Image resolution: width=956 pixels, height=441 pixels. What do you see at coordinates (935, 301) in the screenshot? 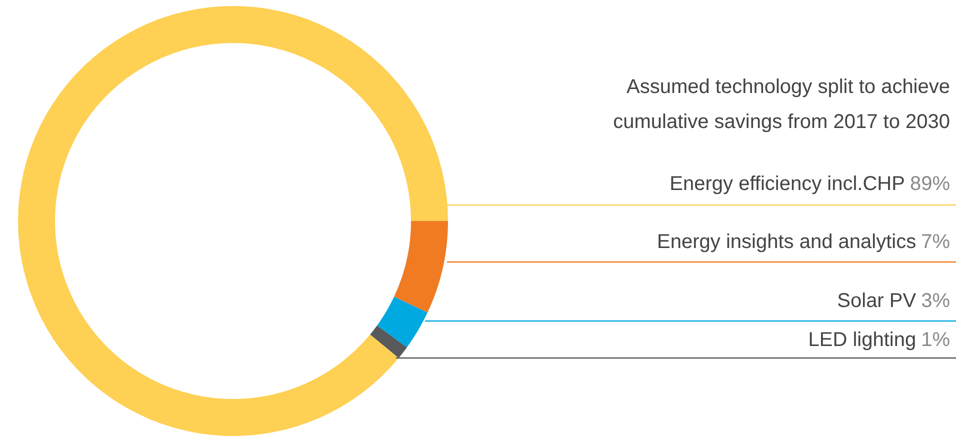
I see `data-label: 3%` at bounding box center [935, 301].